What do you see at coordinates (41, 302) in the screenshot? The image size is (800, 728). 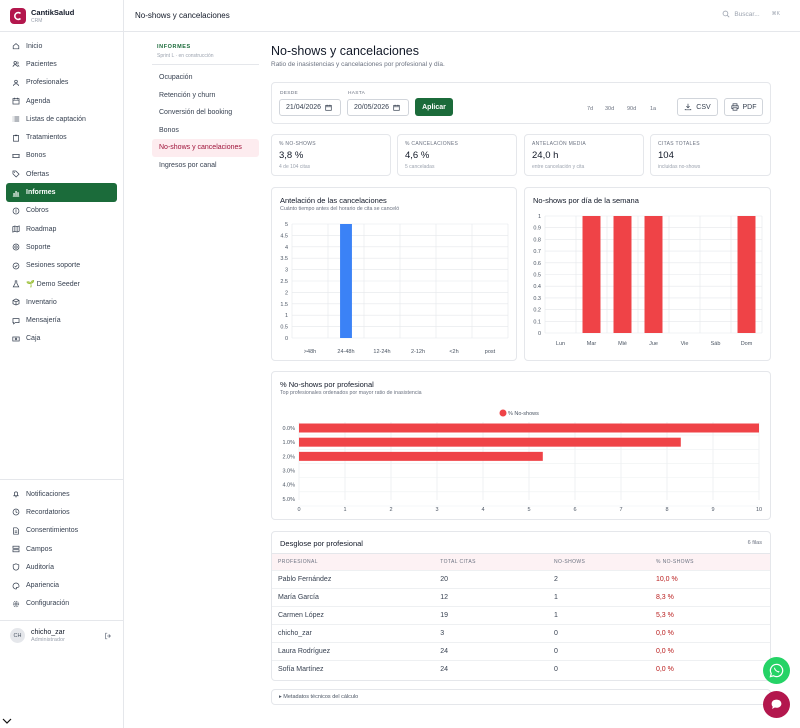 I see `sidebar-item-label: Inventario` at bounding box center [41, 302].